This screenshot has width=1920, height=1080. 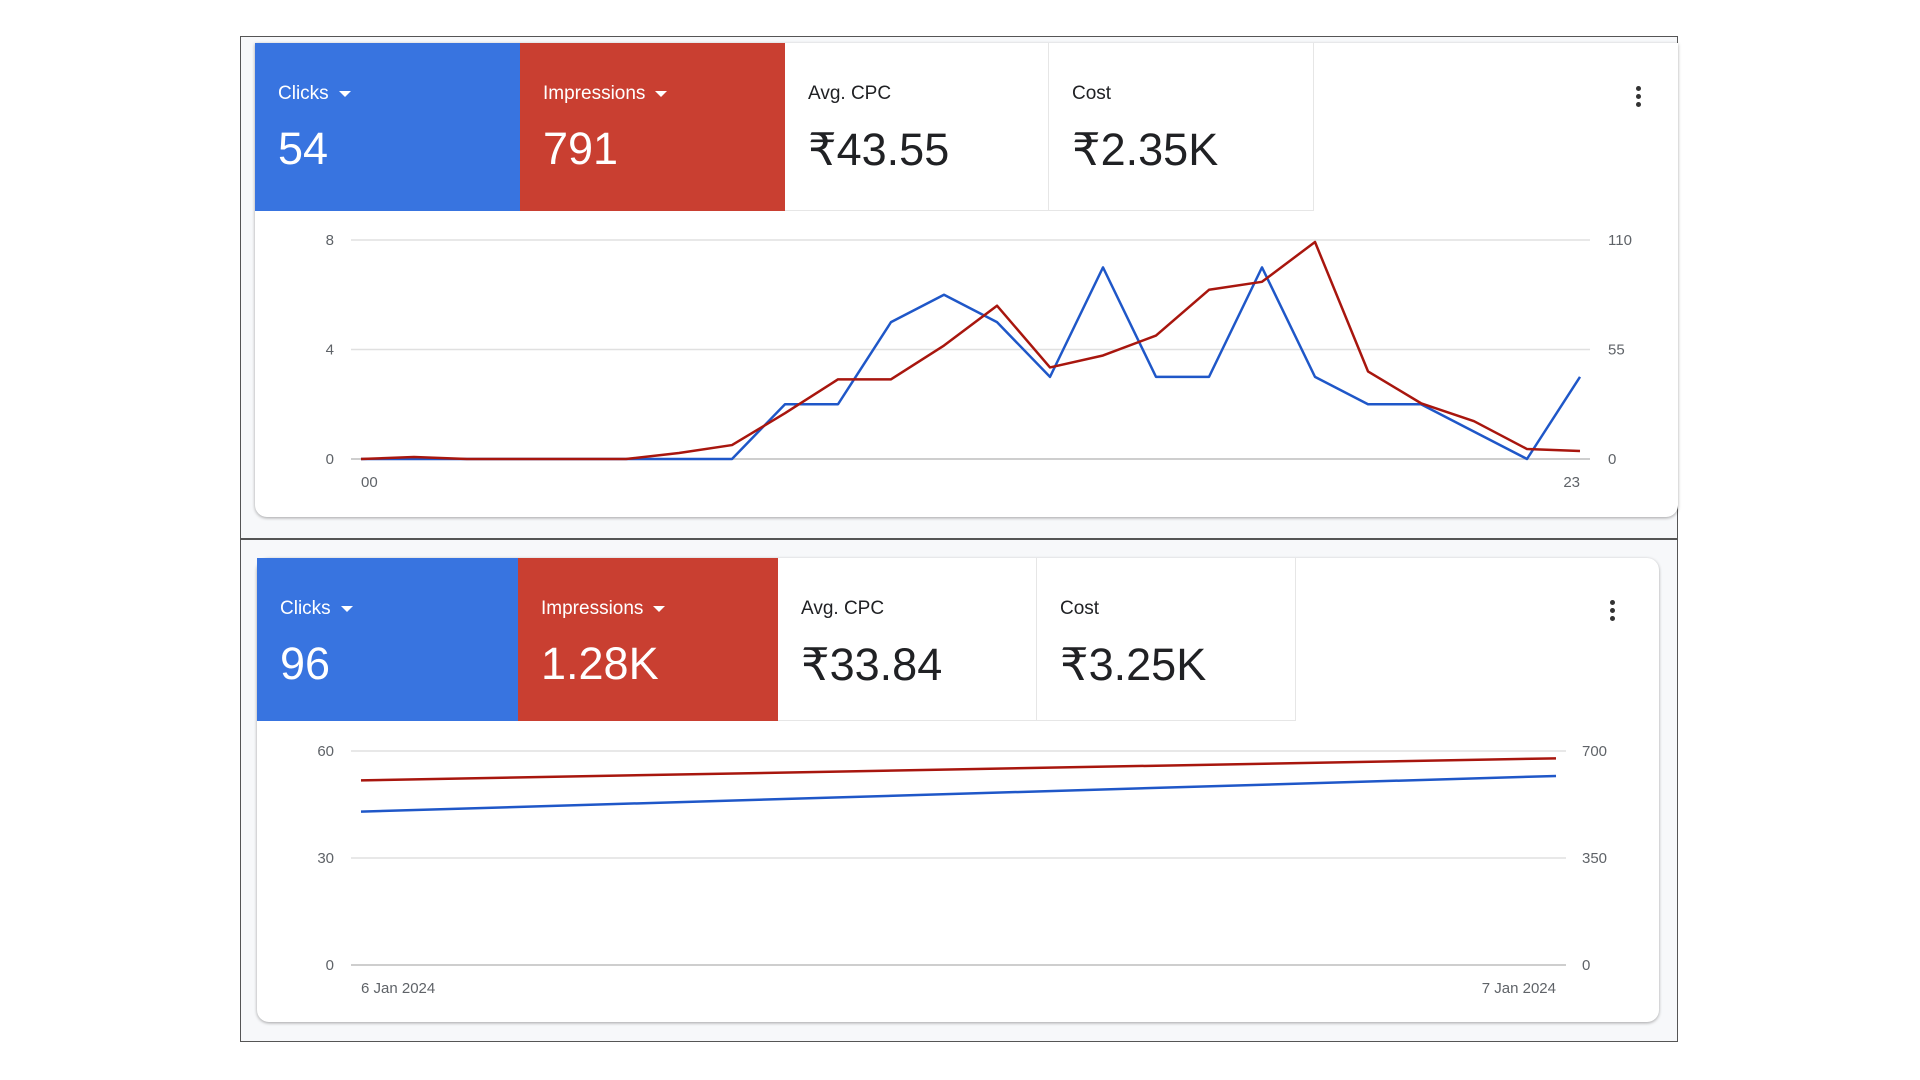 I want to click on metric-tile-cost: Cost ₹3.25K, so click(x=1166, y=639).